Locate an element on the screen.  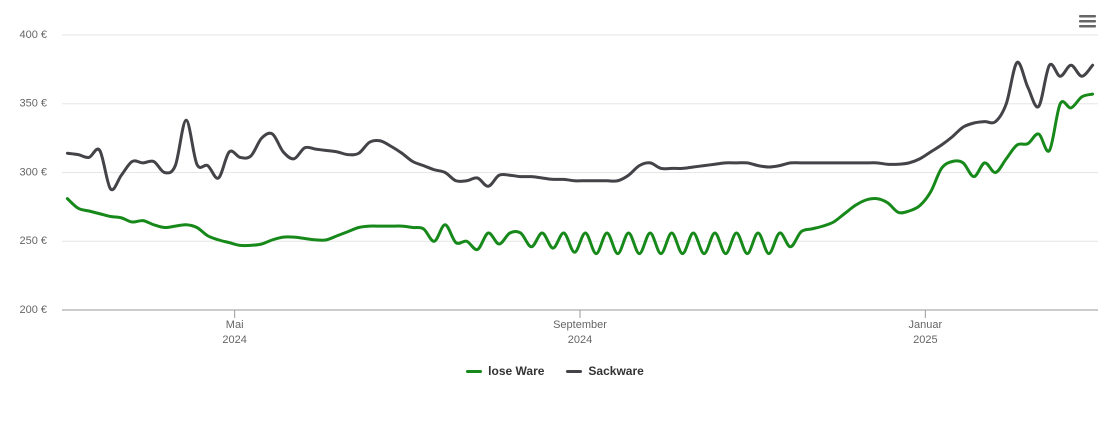
legend-item: Sackware is located at coordinates (605, 371).